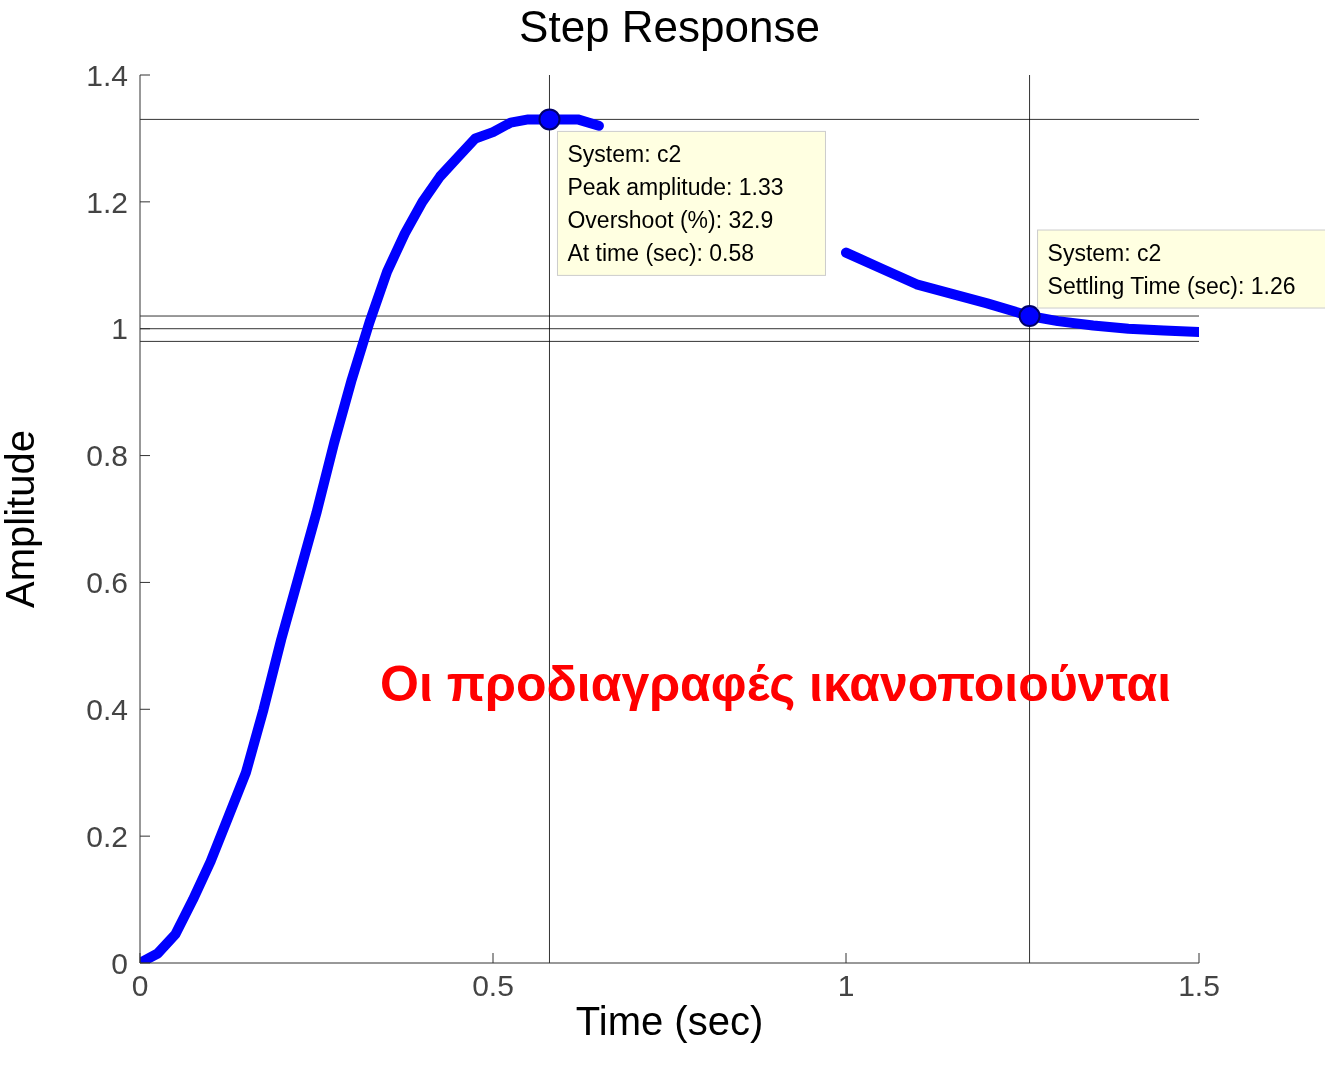 The image size is (1325, 1075). What do you see at coordinates (21, 519) in the screenshot?
I see `y-axis-title: Amplitude` at bounding box center [21, 519].